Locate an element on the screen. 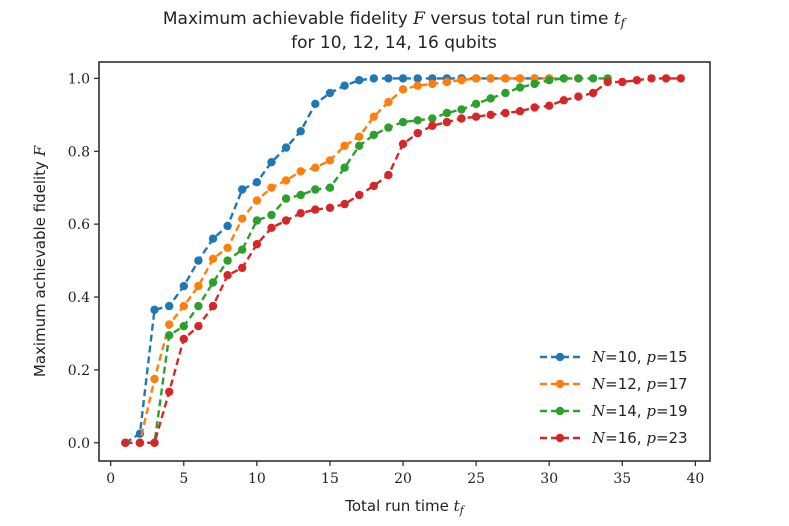  y-axis-ticks: 0.0 0.2 0.4 0.6 0.8 1.0 is located at coordinates (83, 261).